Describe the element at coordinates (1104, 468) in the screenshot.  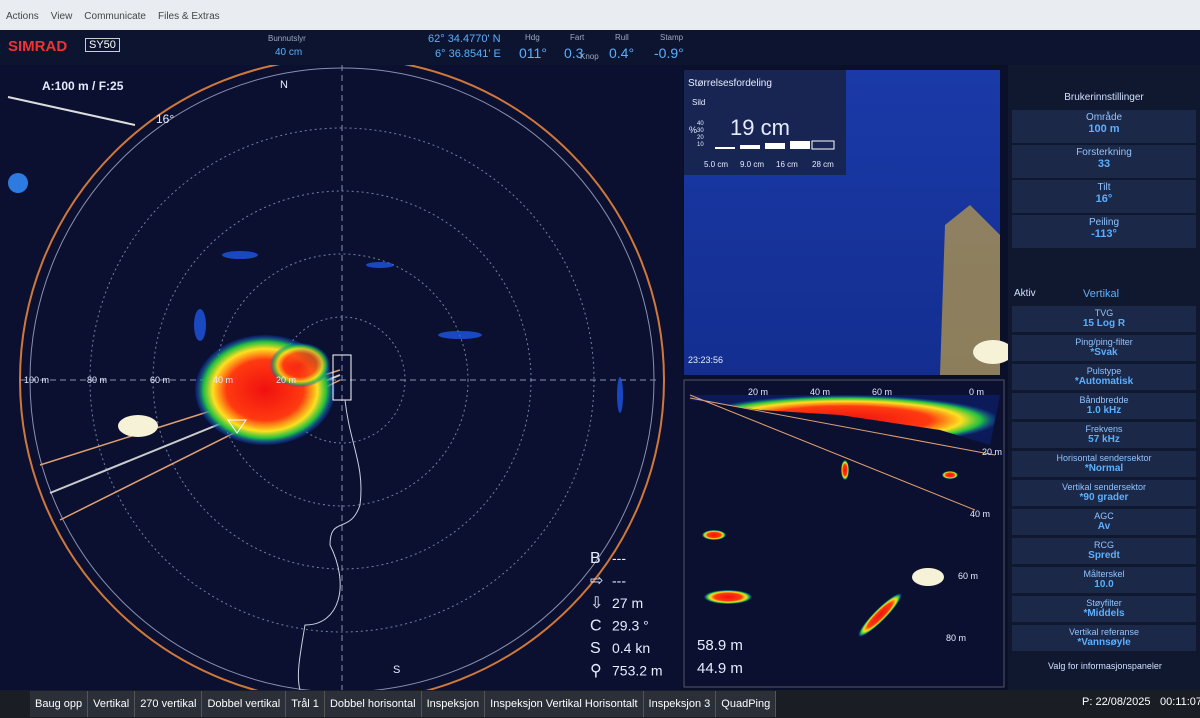
I see `setting-value: *Normal` at that location.